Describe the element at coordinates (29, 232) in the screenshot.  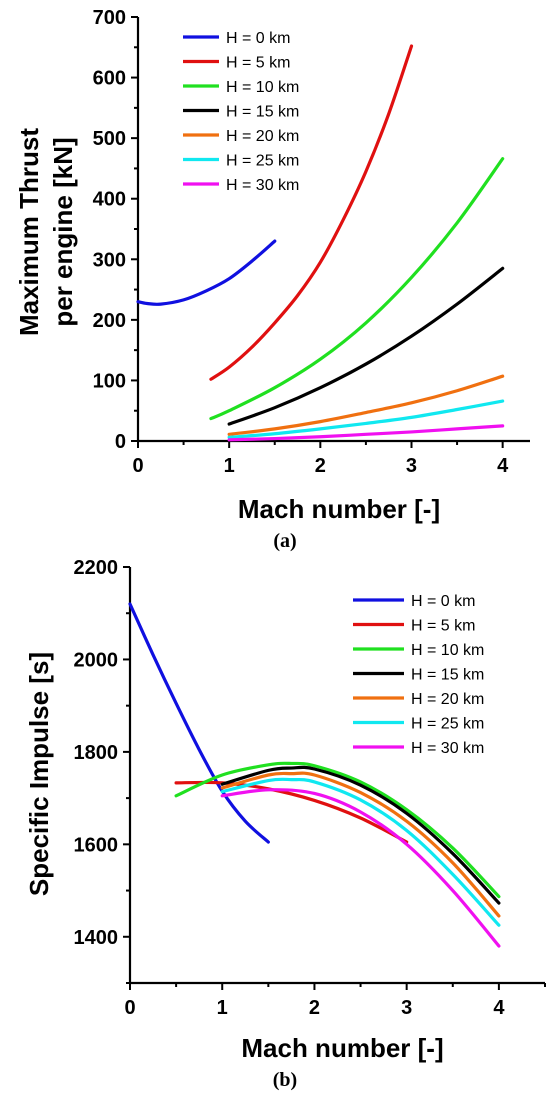
I see `y-axis-label: Maximum Thrust` at that location.